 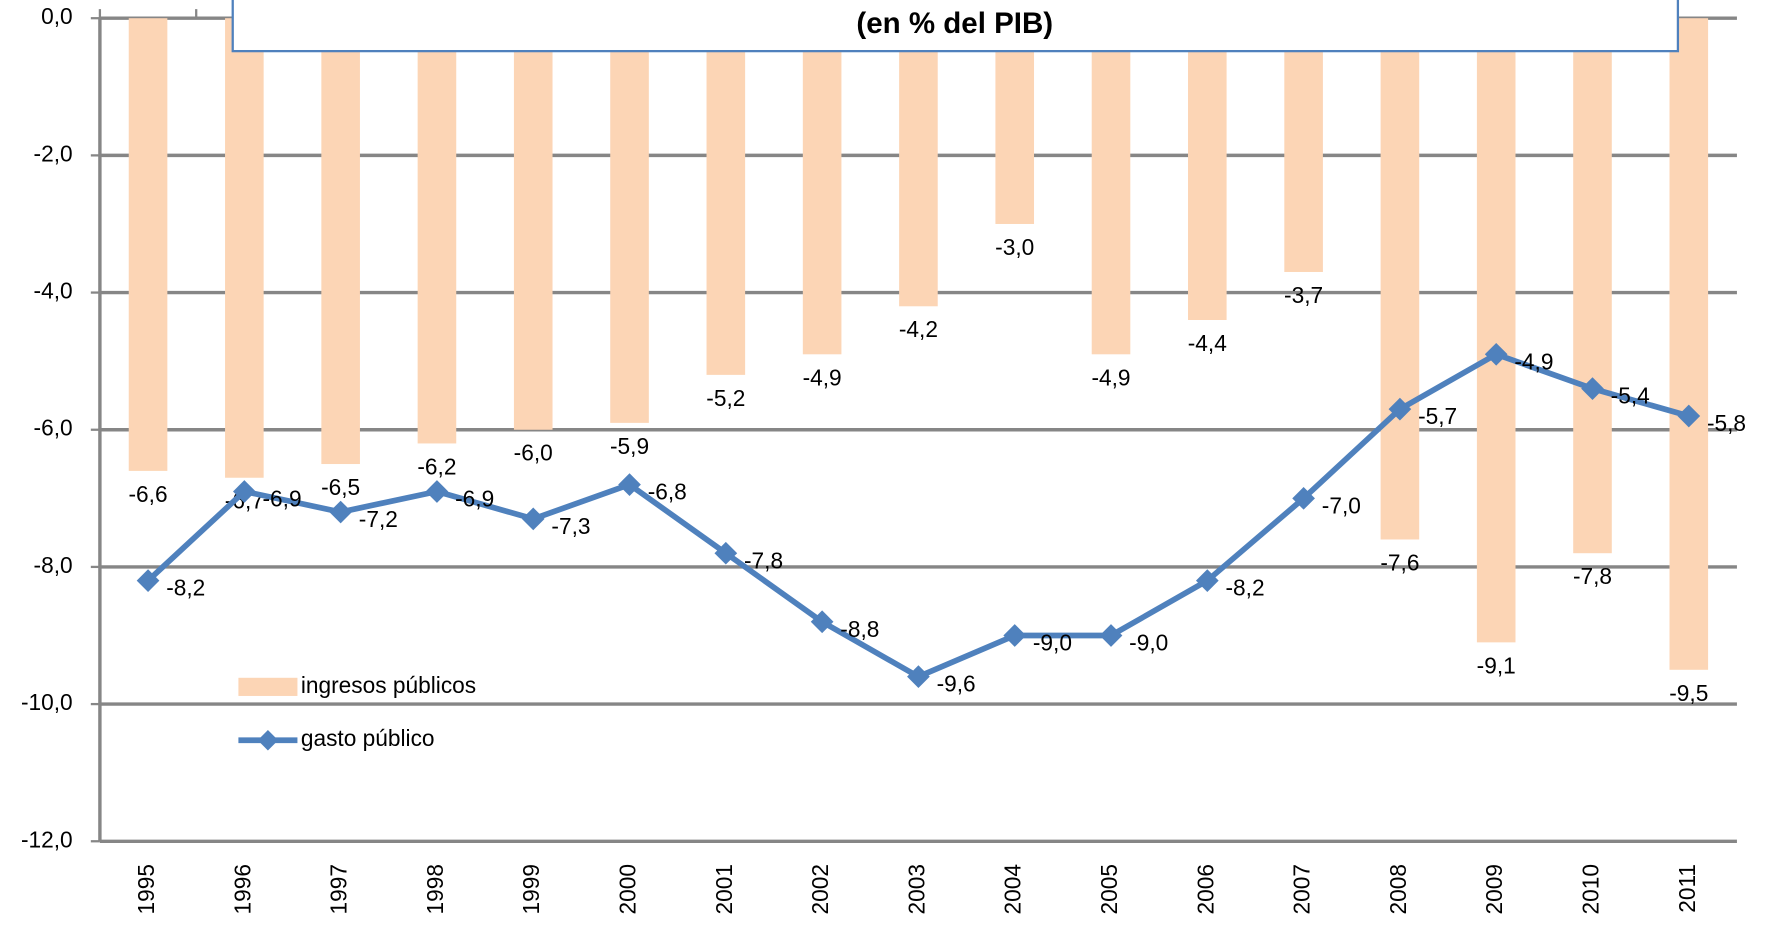 I want to click on line-value-label: -4,9, so click(x=1533, y=361).